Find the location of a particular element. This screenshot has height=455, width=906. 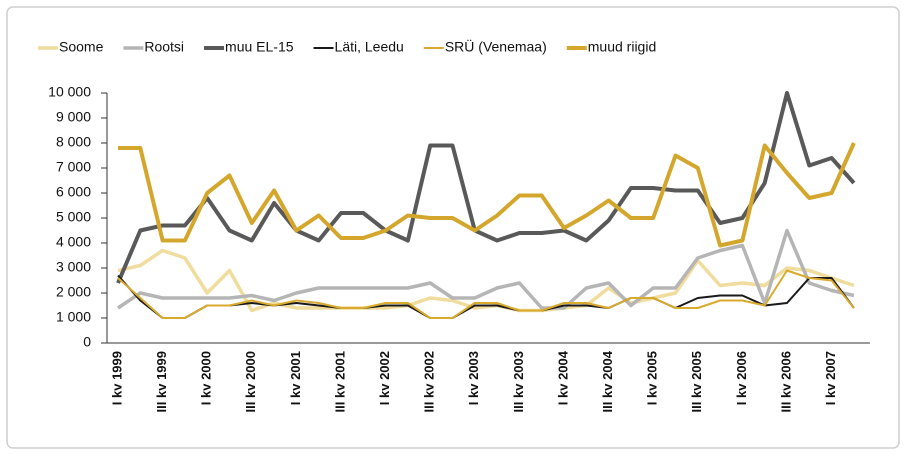

y-tick-label: 4 000 is located at coordinates (73, 242).